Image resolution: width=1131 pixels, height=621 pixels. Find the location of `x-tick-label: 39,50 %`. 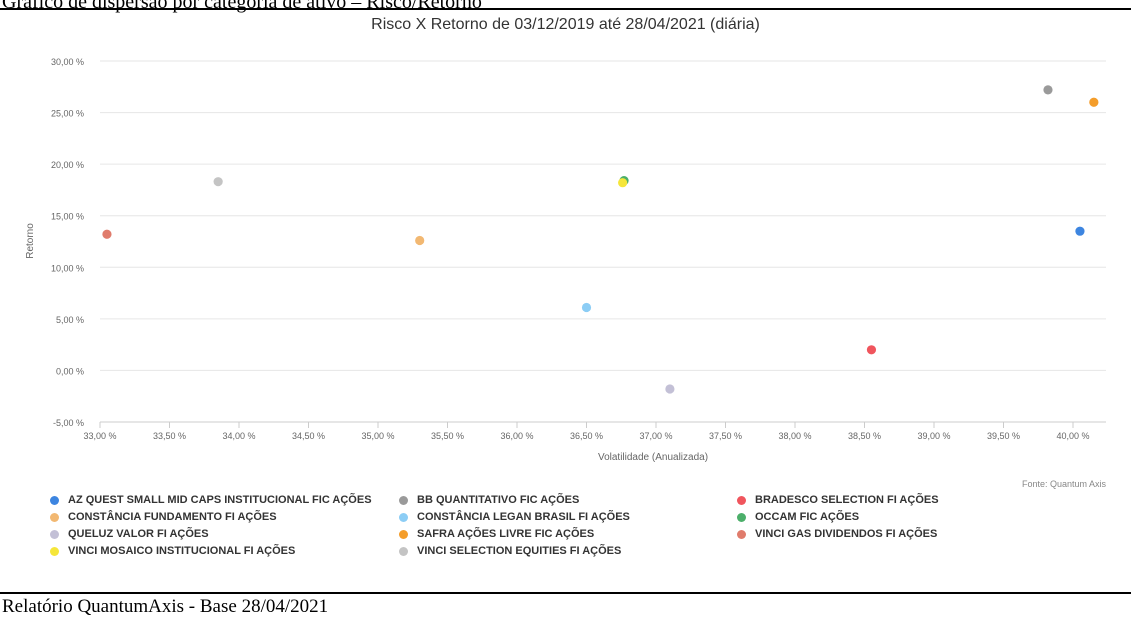

x-tick-label: 39,50 % is located at coordinates (1003, 436).